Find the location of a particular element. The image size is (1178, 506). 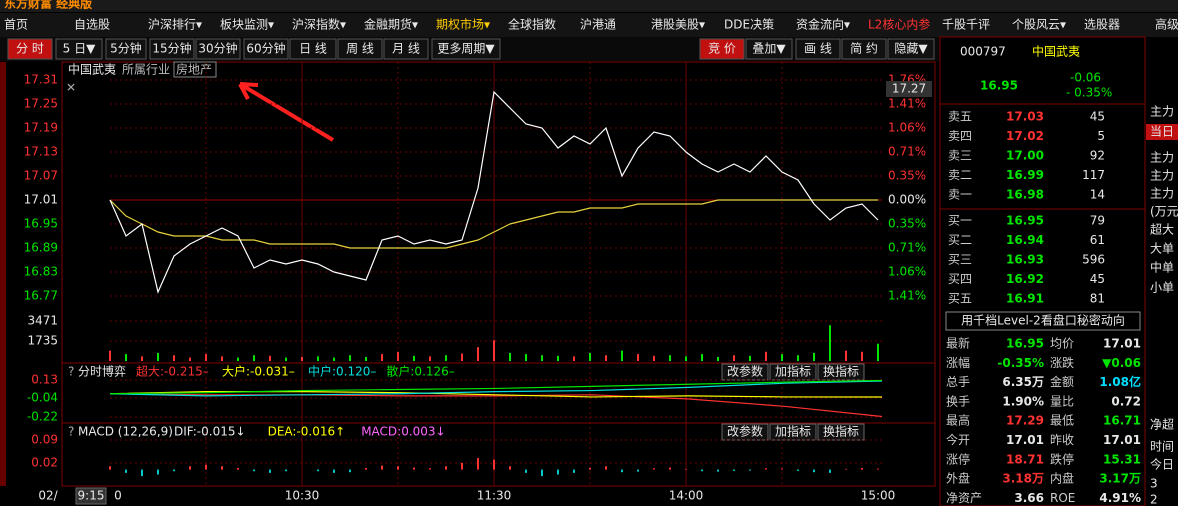

stat-label: 最低 is located at coordinates (1062, 421).